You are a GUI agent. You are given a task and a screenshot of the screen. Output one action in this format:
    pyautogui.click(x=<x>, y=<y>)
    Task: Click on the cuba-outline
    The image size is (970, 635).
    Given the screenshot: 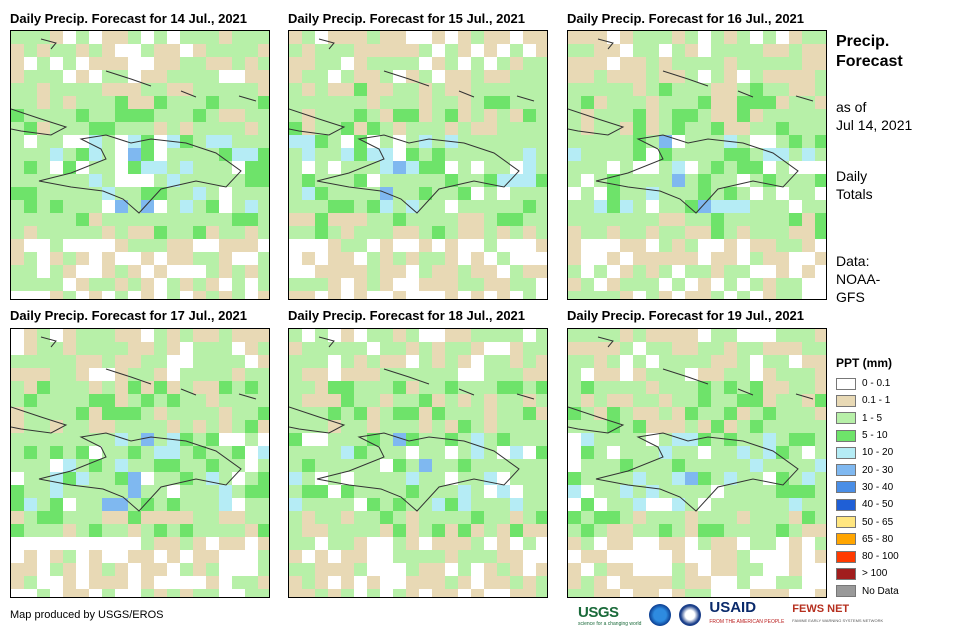 What is the action you would take?
    pyautogui.click(x=596, y=122)
    